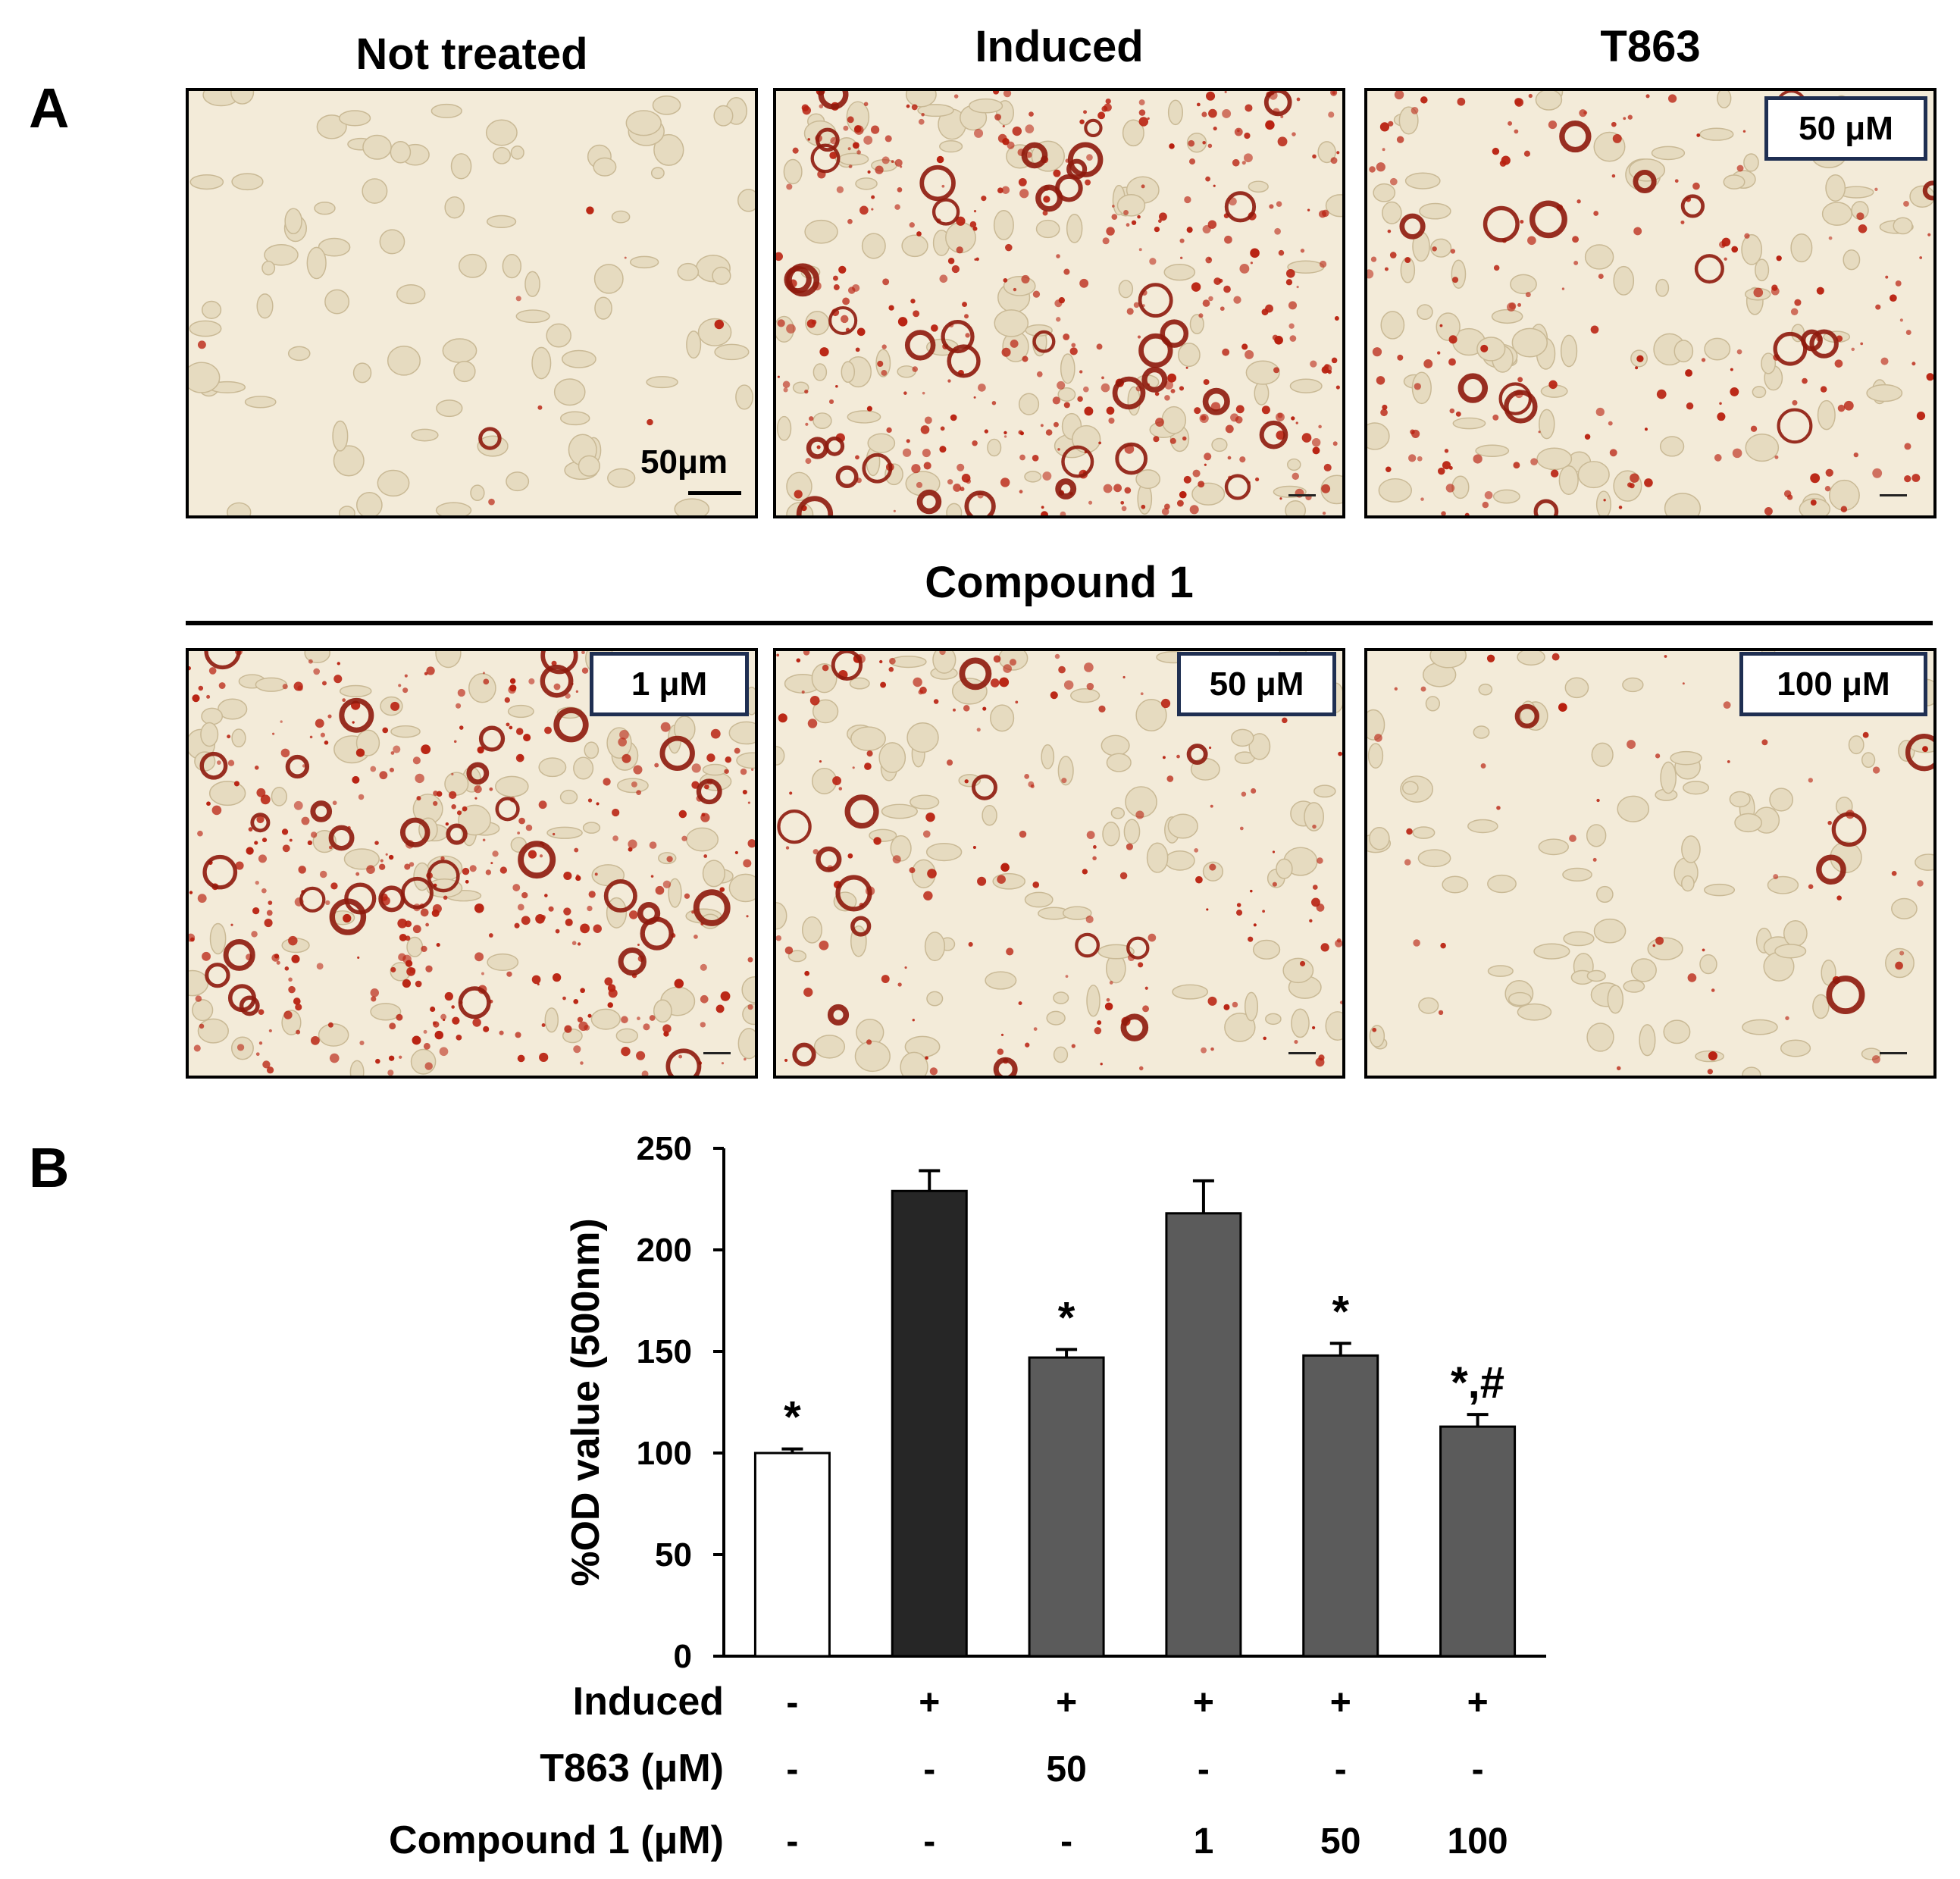 The image size is (1960, 1879). Describe the element at coordinates (648, 1702) in the screenshot. I see `condition-row-label: Induced` at that location.